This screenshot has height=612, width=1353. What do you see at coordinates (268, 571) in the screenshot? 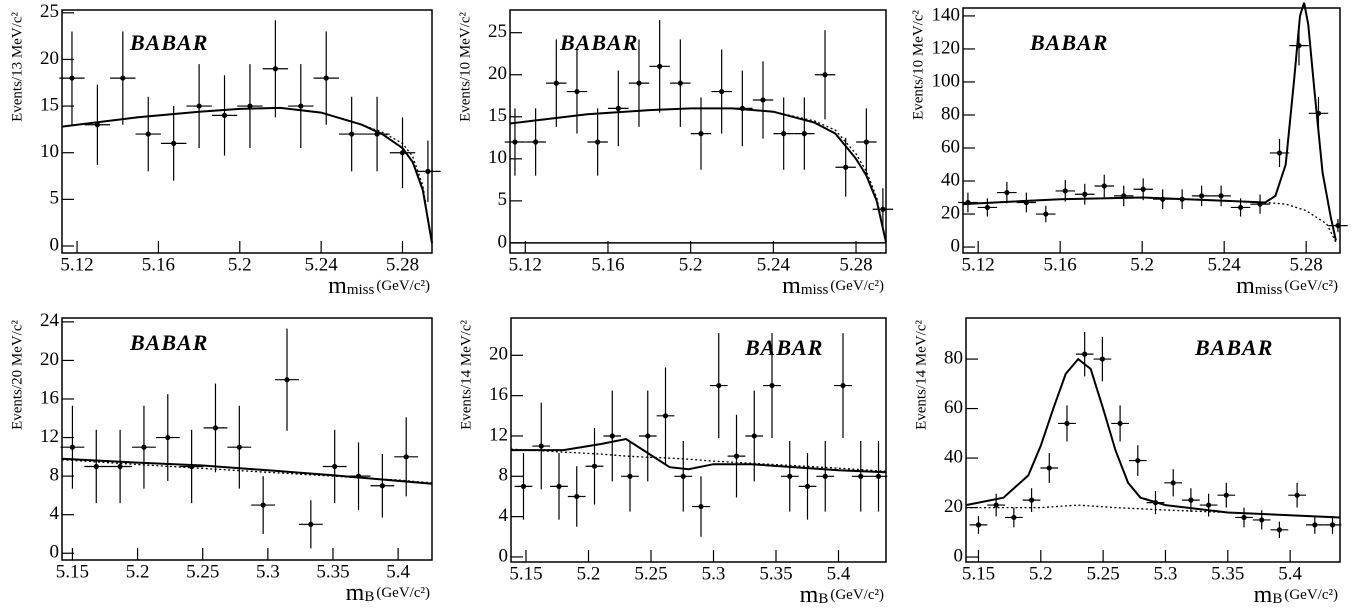
I see `x-tick-label: 5.3` at bounding box center [268, 571].